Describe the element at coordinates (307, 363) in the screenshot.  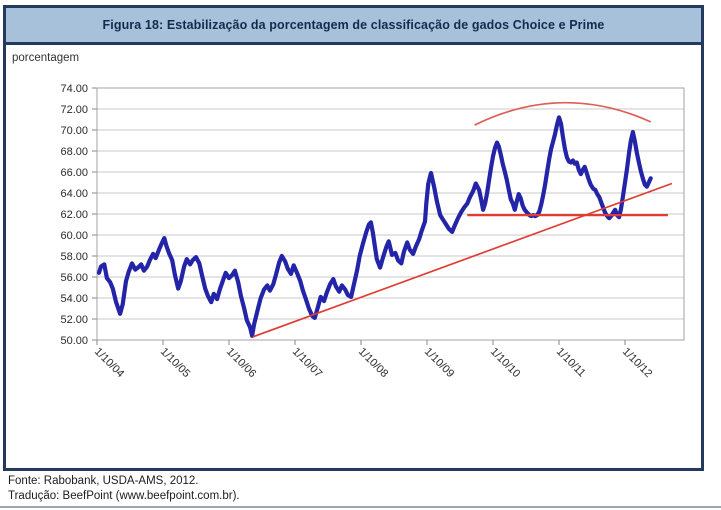
I see `x-tick-label: 1/10/07` at that location.